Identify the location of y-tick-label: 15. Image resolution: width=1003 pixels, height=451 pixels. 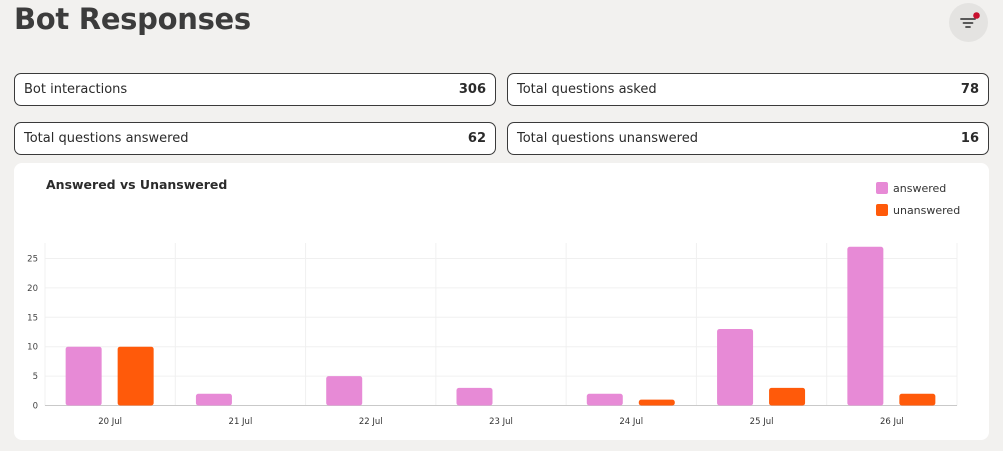
(32, 318).